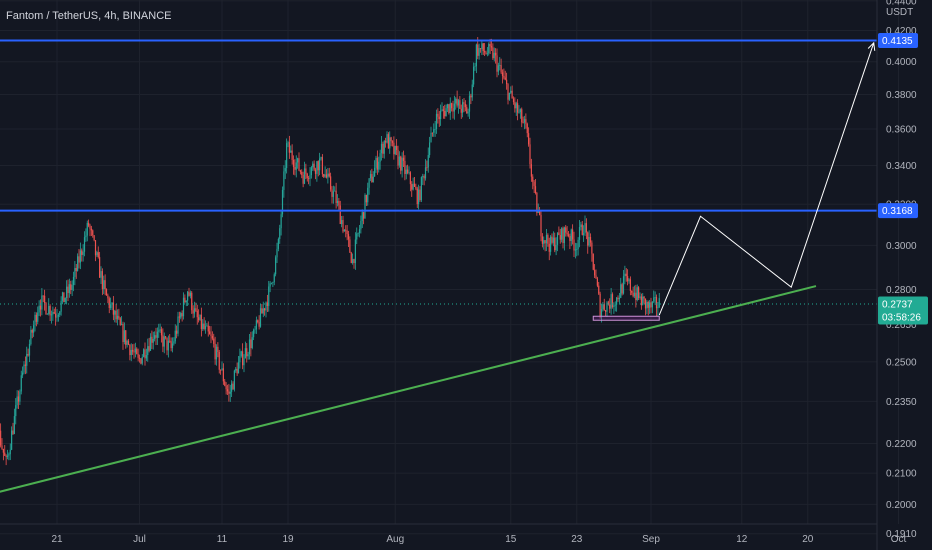 The image size is (932, 550). I want to click on time-axis: 21 Jul 11 19 Aug 15 23 Sep 12 20 Oct, so click(478, 539).